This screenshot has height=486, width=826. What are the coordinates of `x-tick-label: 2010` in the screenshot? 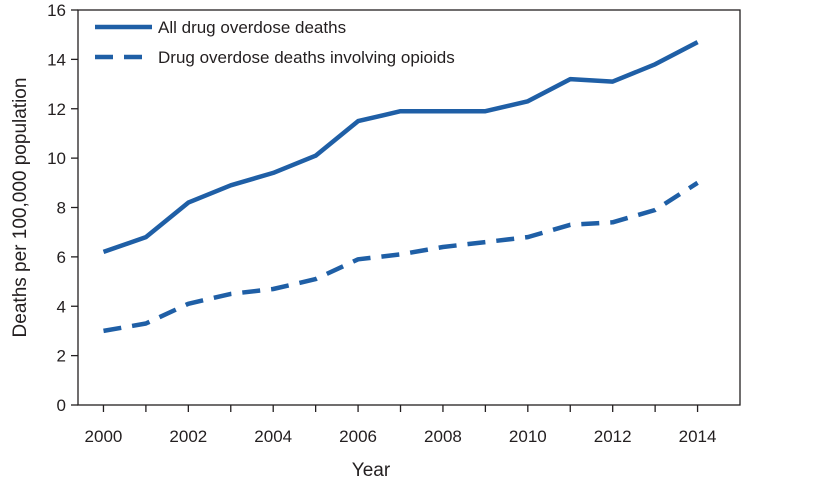 It's located at (528, 436).